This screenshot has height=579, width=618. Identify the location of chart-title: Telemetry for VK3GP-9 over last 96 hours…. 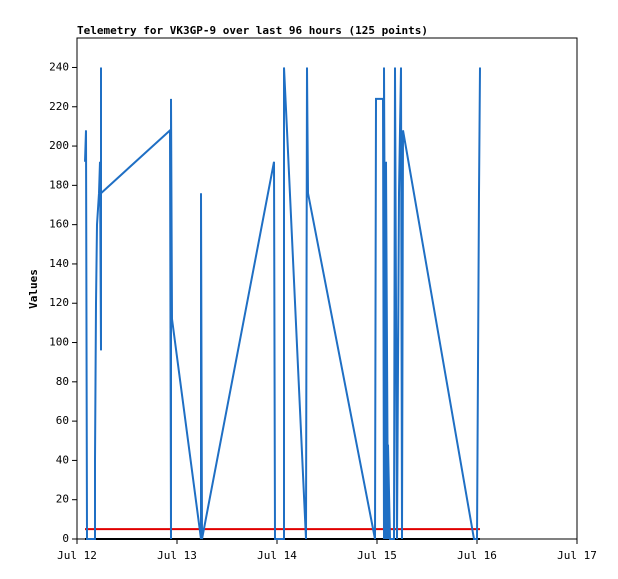
(252, 30).